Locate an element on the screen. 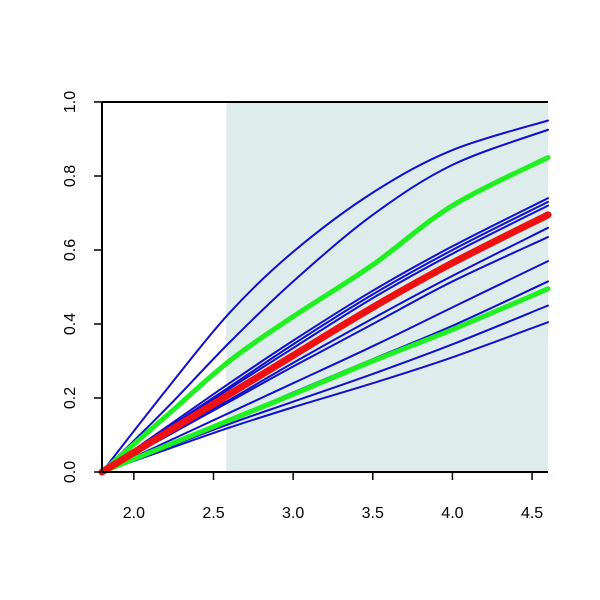 The width and height of the screenshot is (600, 600). y-tick-label: 0.4 is located at coordinates (70, 324).